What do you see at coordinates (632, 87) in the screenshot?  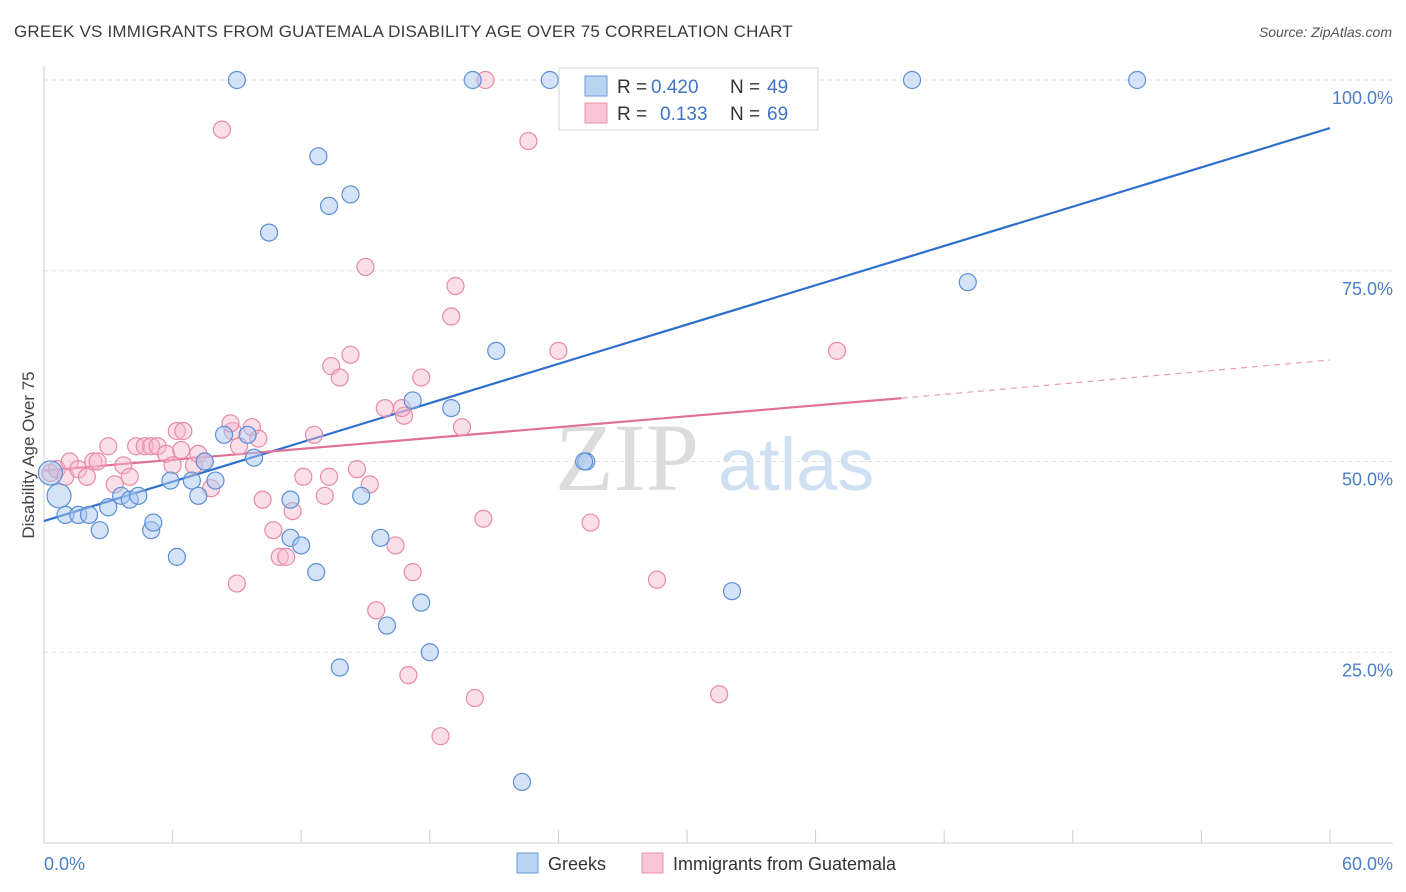 I see `legend-r-label-greeks: R =` at bounding box center [632, 87].